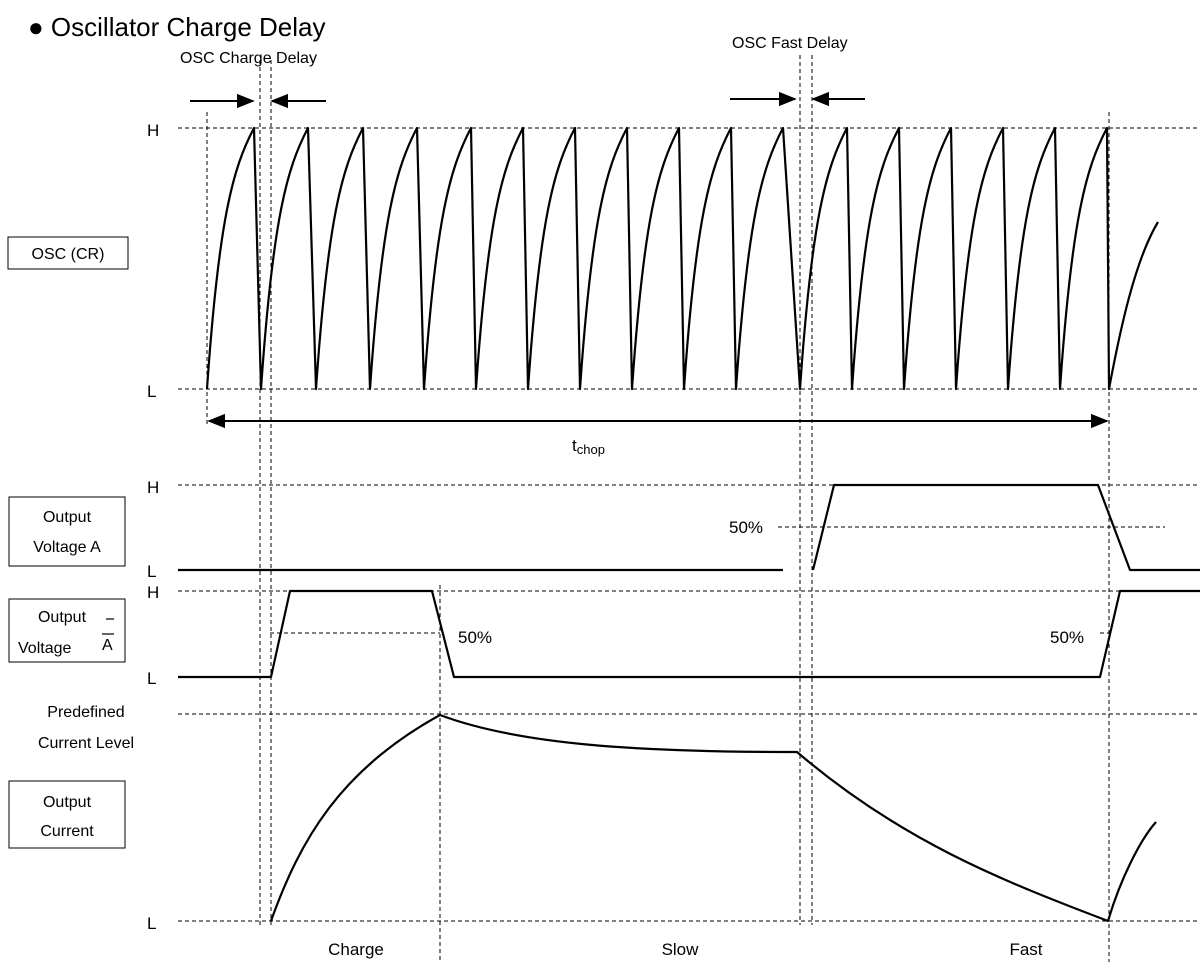  I want to click on osc-signal-label: OSC (CR), so click(68, 254).